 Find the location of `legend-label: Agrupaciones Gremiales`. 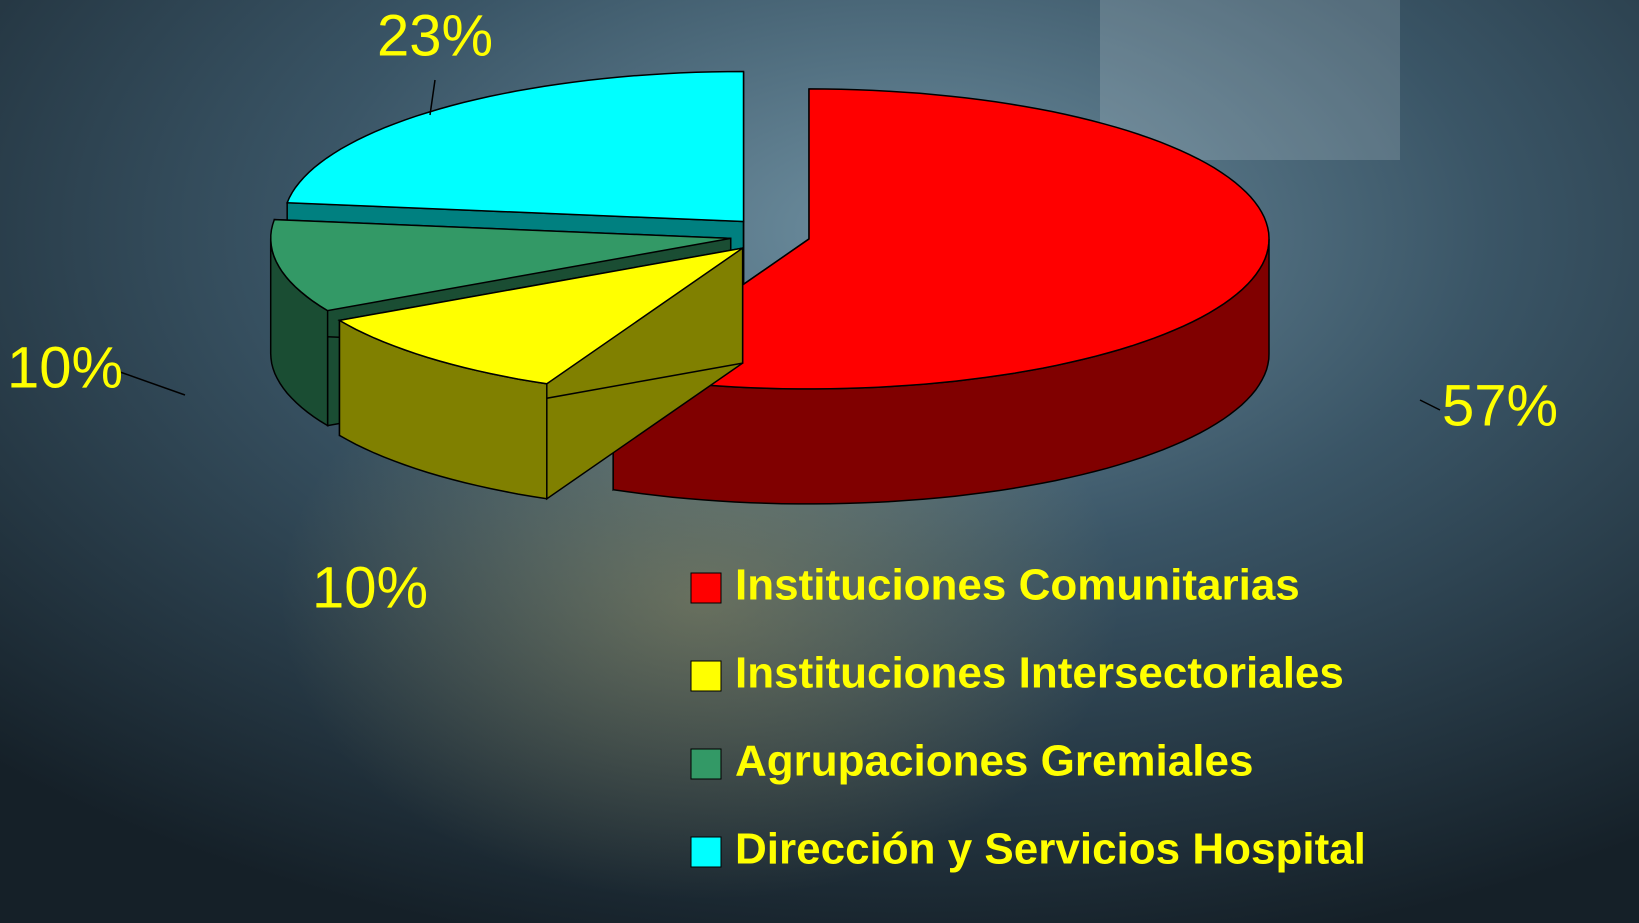

legend-label: Agrupaciones Gremiales is located at coordinates (994, 761).